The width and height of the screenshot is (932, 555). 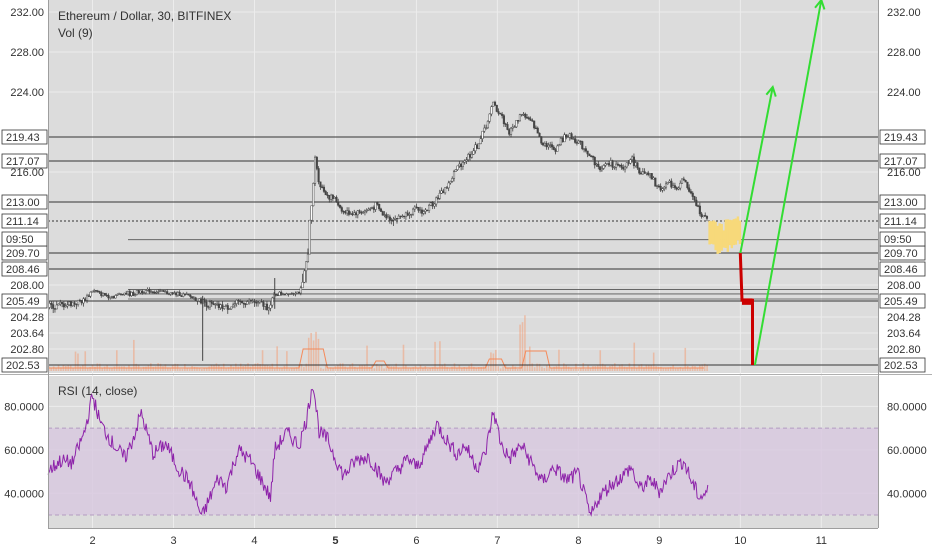 What do you see at coordinates (458, 541) in the screenshot?
I see `time-axis: 2 3 4 5 6 7 8 9 10 11` at bounding box center [458, 541].